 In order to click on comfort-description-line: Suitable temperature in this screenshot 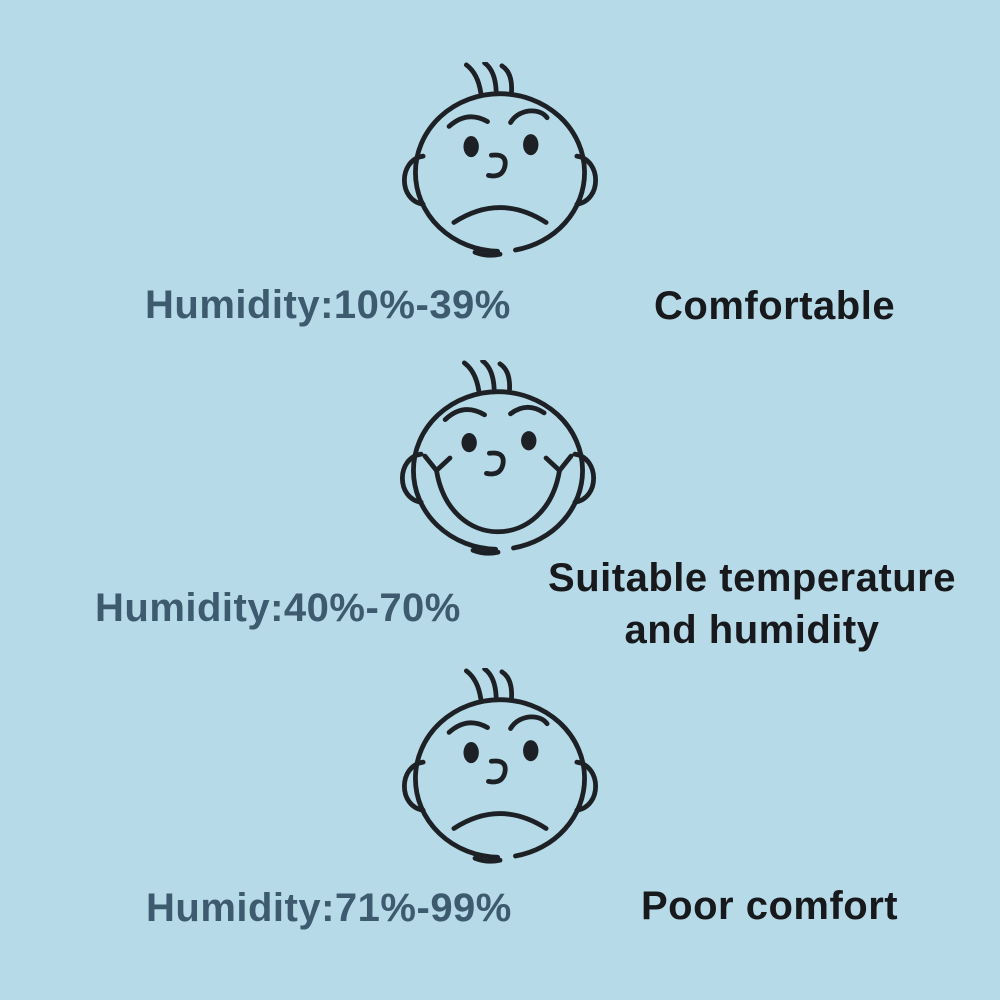, I will do `click(752, 578)`.